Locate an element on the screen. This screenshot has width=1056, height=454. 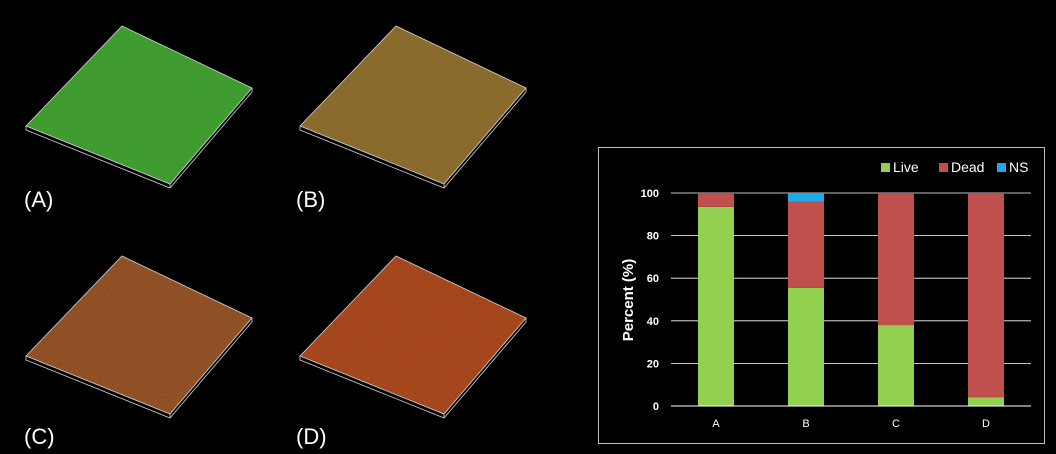
legend-swatch-dead is located at coordinates (943, 167).